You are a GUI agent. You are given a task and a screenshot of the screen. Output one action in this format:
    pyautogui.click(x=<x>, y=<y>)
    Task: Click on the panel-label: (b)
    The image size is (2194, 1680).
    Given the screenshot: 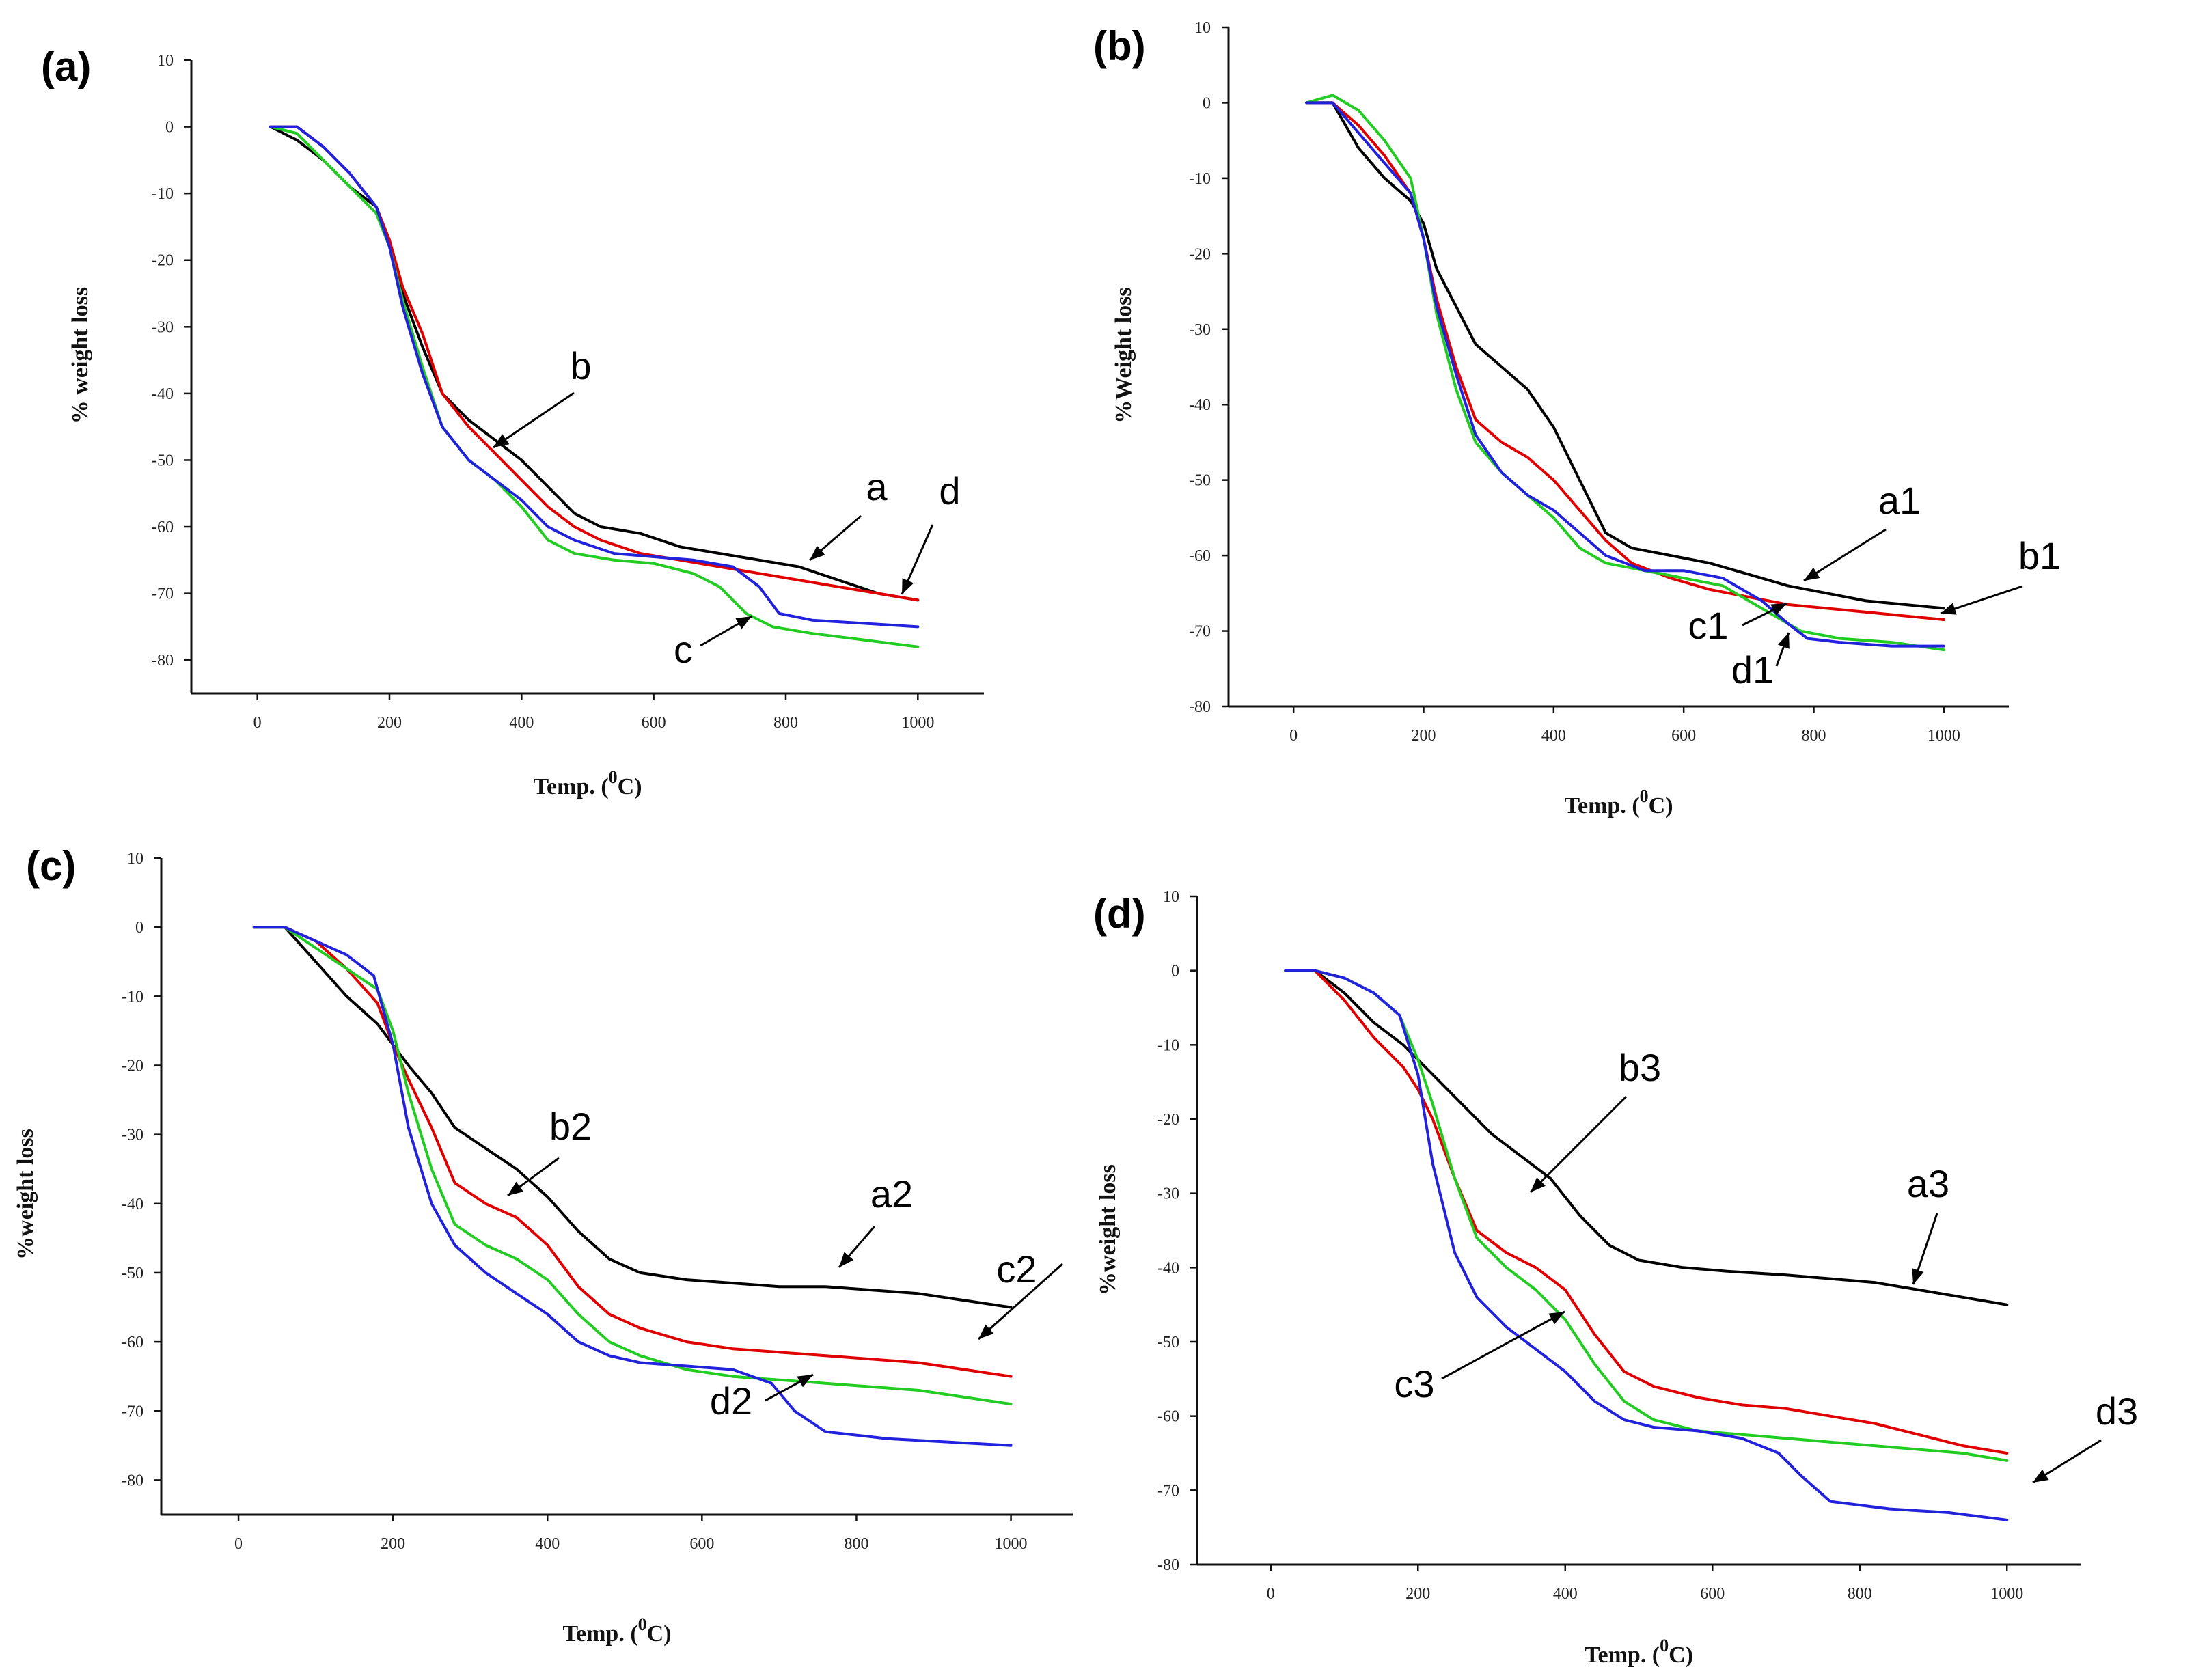 What is the action you would take?
    pyautogui.click(x=1119, y=46)
    